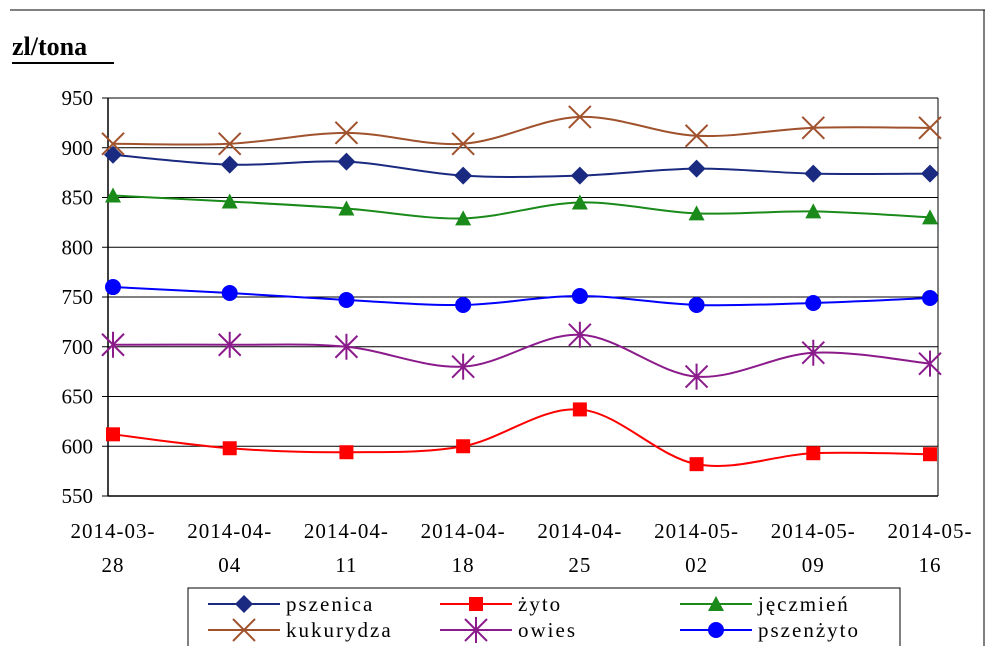 The width and height of the screenshot is (986, 646). What do you see at coordinates (78, 446) in the screenshot?
I see `y-tick-label: 600` at bounding box center [78, 446].